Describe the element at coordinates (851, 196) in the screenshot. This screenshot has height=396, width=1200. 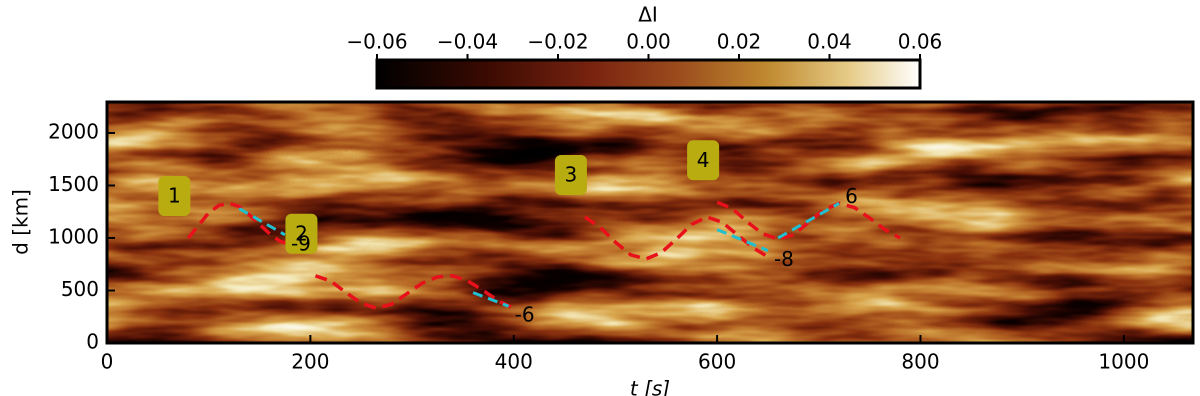
I see `slope-label: 6` at that location.